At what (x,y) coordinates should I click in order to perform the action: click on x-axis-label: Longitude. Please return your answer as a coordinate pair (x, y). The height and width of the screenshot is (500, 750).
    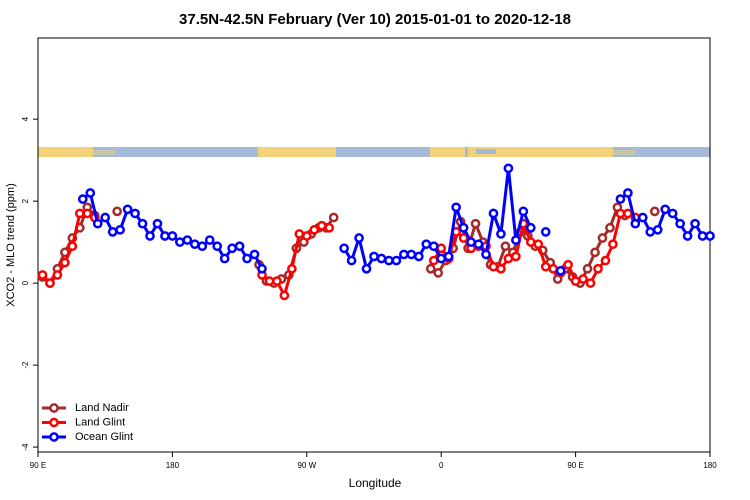
    Looking at the image, I should click on (375, 483).